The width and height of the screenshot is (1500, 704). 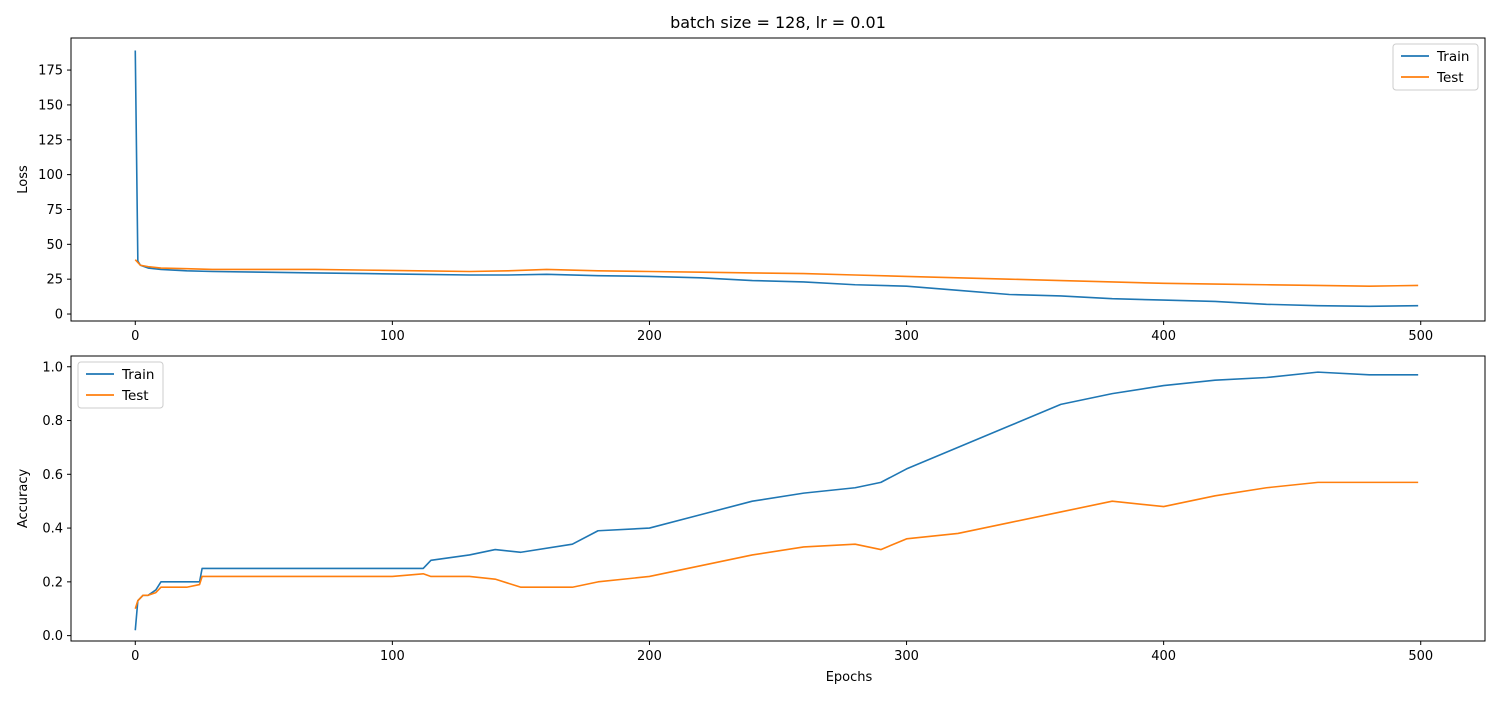 I want to click on y-tick-label: 25, so click(x=54, y=280).